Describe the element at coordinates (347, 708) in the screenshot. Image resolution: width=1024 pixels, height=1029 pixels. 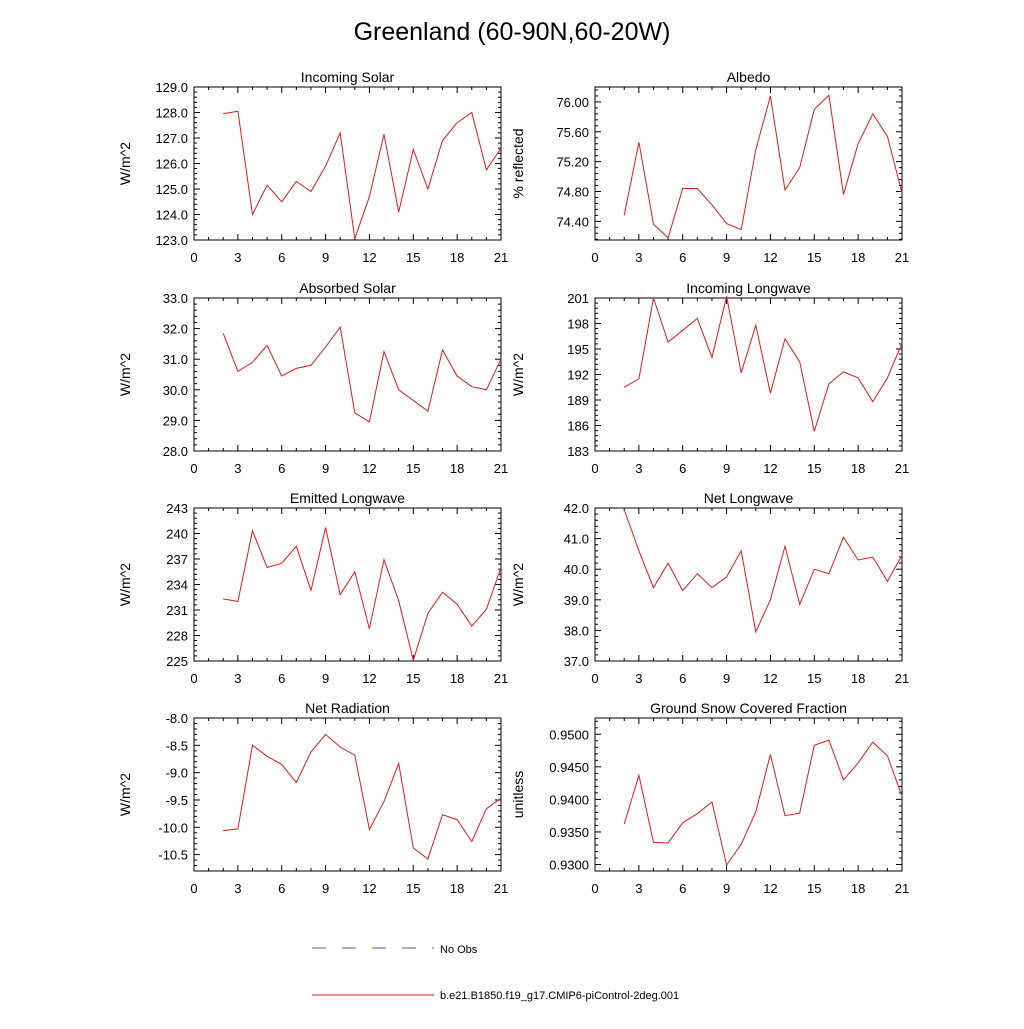
I see `chart-title: Net Radiation` at that location.